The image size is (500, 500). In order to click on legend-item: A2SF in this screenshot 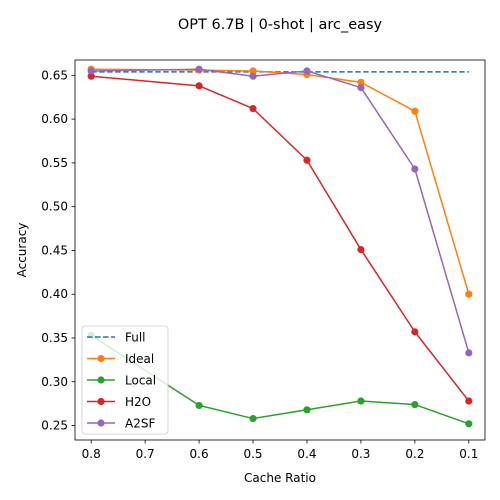, I will do `click(121, 424)`.